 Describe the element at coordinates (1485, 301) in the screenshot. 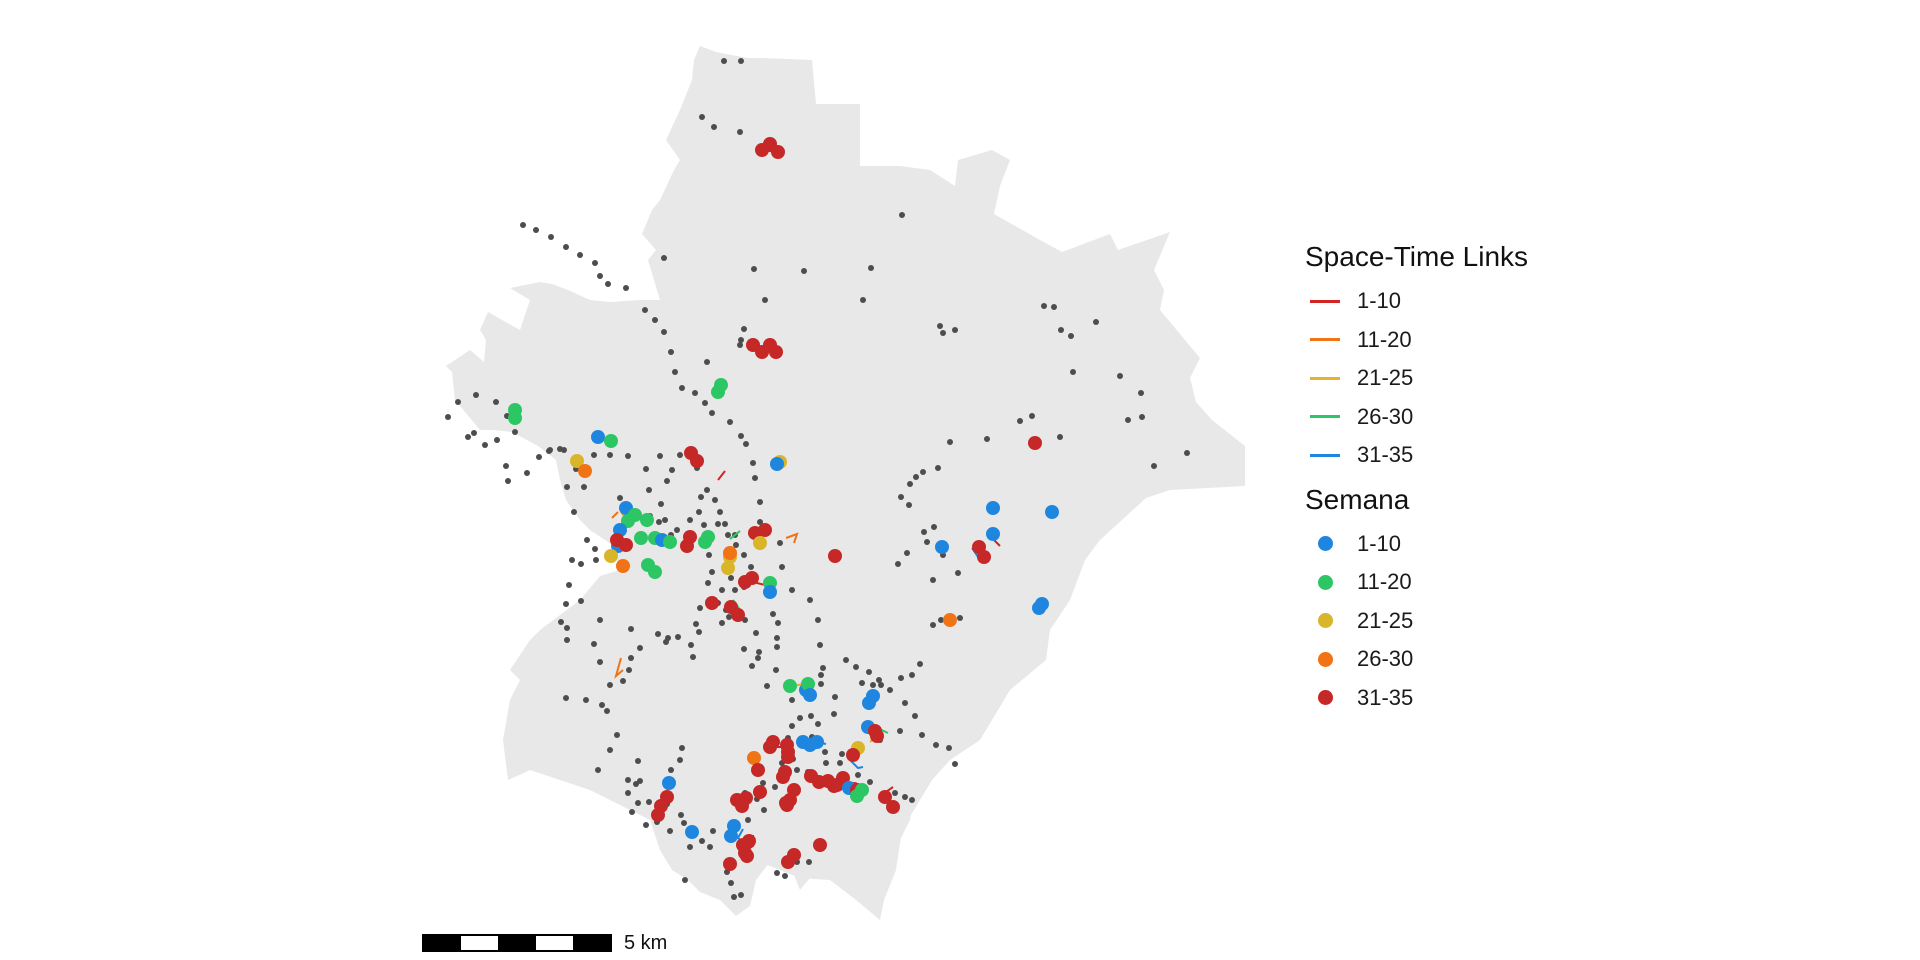

I see `links-legend-item: 1-10` at that location.